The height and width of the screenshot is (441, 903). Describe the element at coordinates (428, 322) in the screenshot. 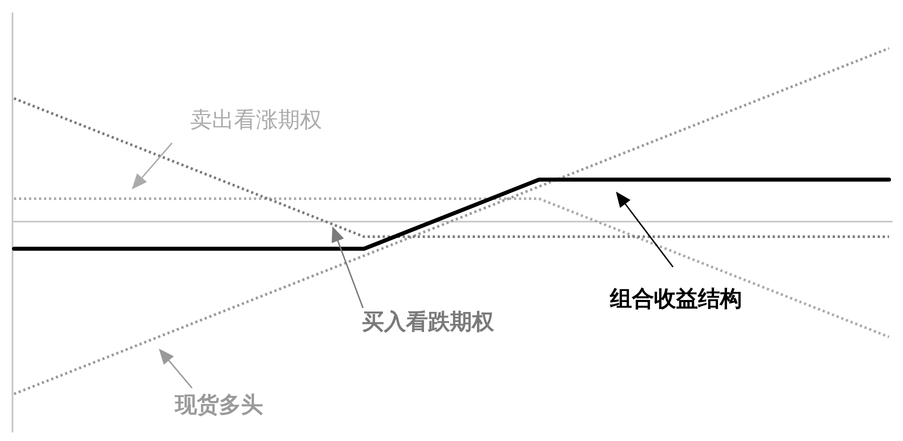

I see `text: 买入看跌期权` at that location.